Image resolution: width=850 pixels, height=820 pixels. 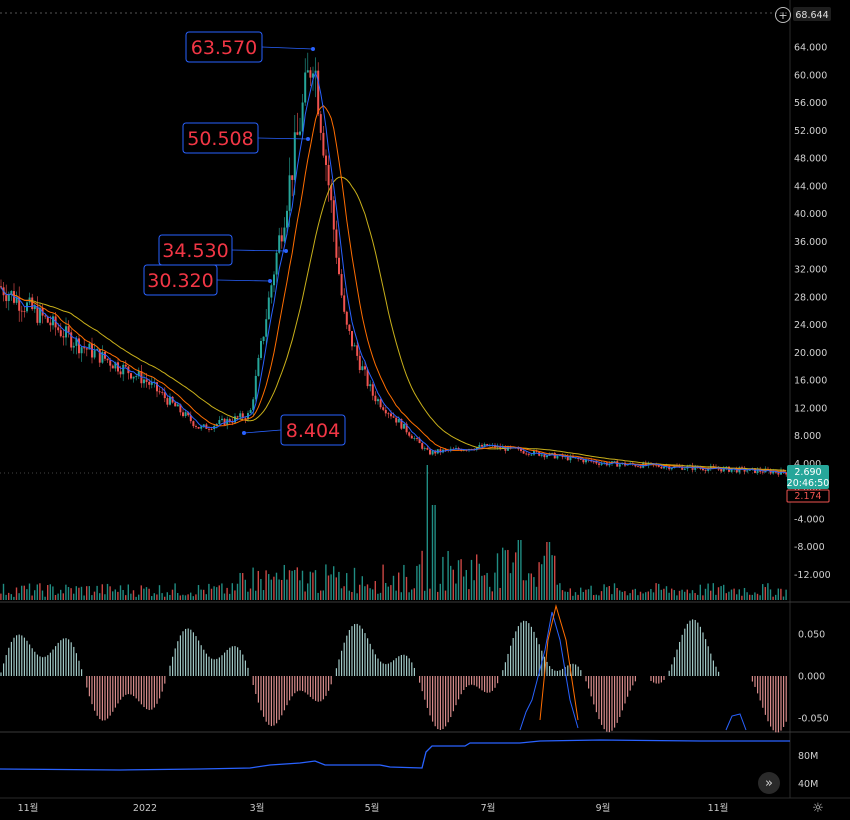 I want to click on oscillator-tick-label: 0.000, so click(x=811, y=677).